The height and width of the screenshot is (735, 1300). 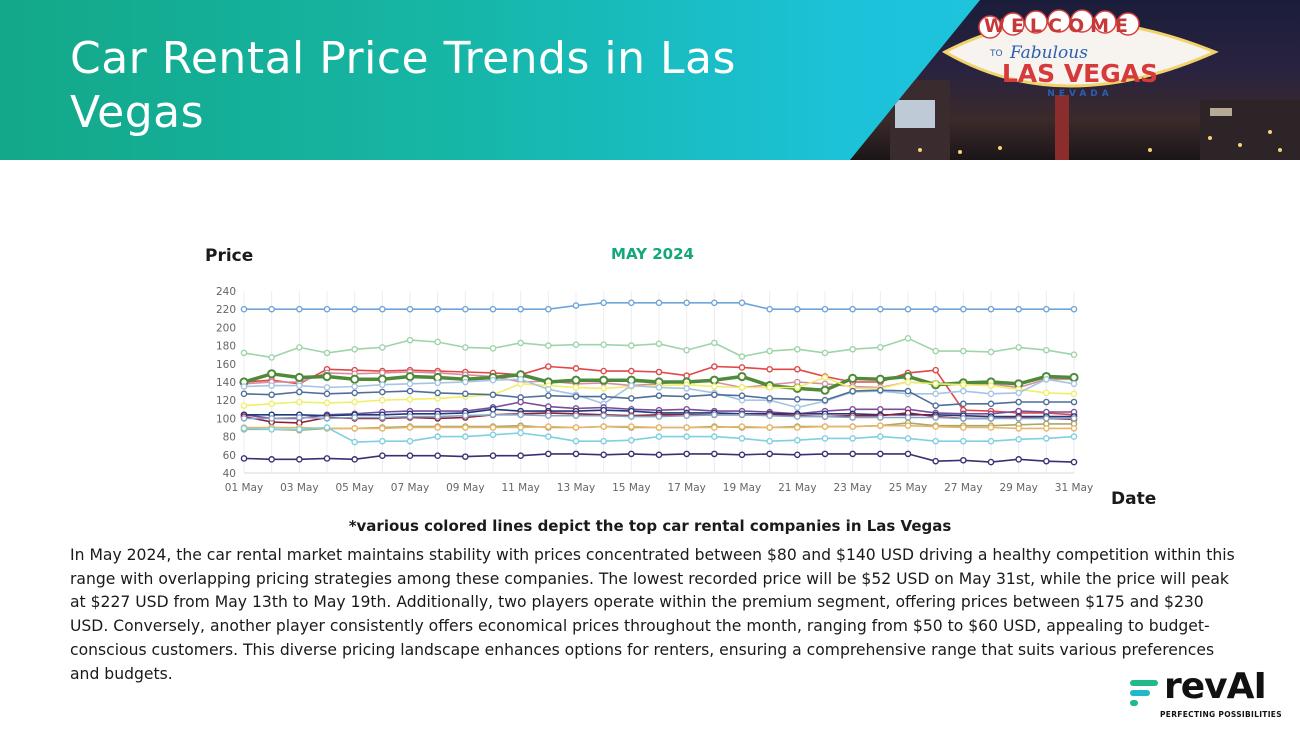 What do you see at coordinates (1144, 693) in the screenshot?
I see `revai-logo-icon` at bounding box center [1144, 693].